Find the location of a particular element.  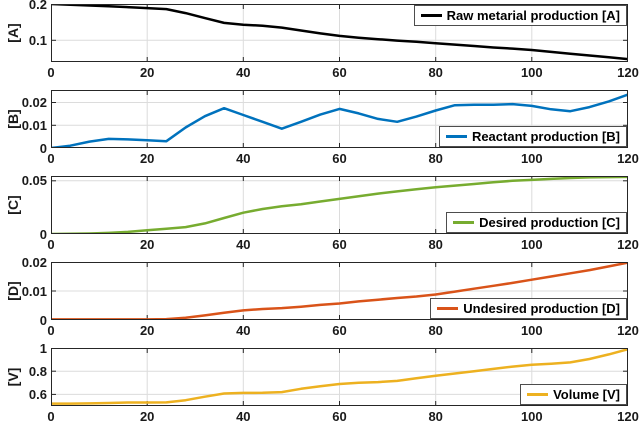

plot-area-b is located at coordinates (339, 119).